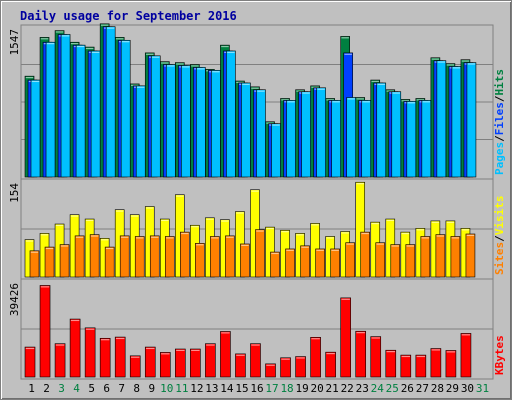 This screenshot has width=512, height=400. I want to click on x-tick-label: 23, so click(362, 388).